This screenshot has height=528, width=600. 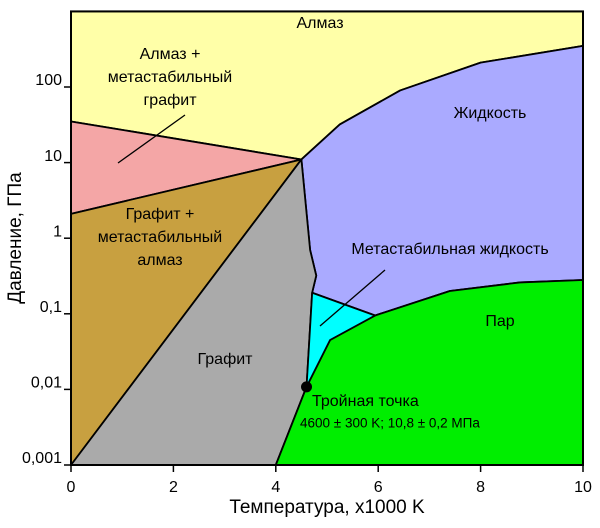 I want to click on triple-point-note: 4600 ± 300 K; 10,8 ± 0,2 МПа, so click(x=390, y=423).